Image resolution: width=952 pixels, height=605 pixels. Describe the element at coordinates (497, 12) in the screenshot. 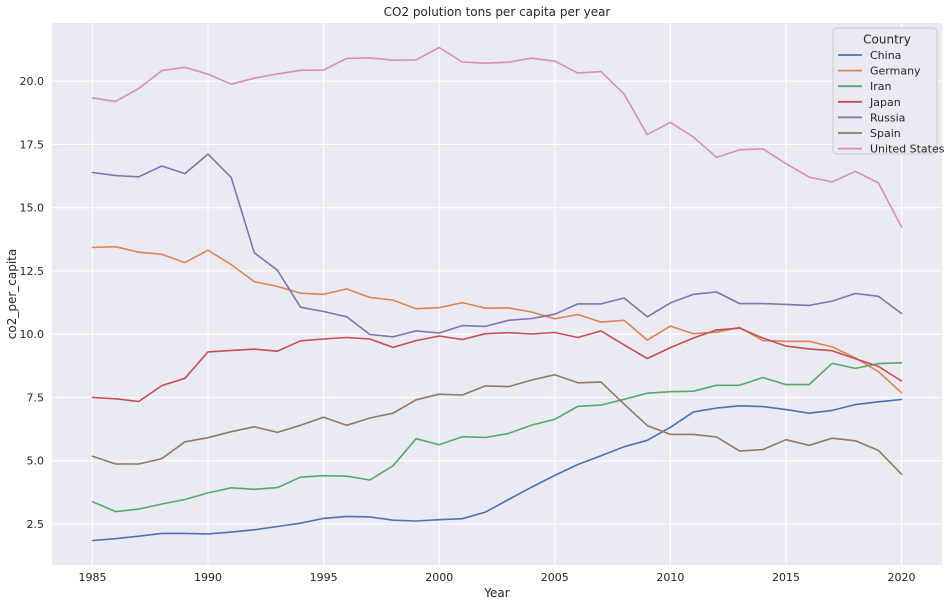

I see `chart-title: CO2 polution tons per capita per year` at that location.